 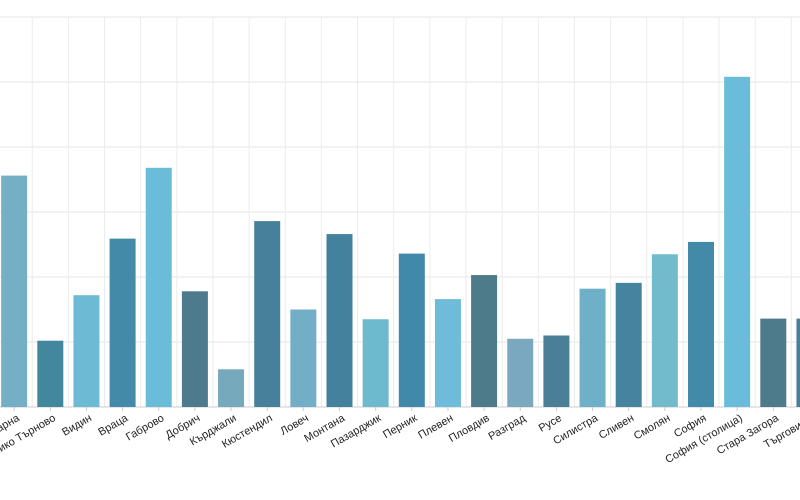 What do you see at coordinates (145, 427) in the screenshot?
I see `x-tick-label: Габрово` at bounding box center [145, 427].